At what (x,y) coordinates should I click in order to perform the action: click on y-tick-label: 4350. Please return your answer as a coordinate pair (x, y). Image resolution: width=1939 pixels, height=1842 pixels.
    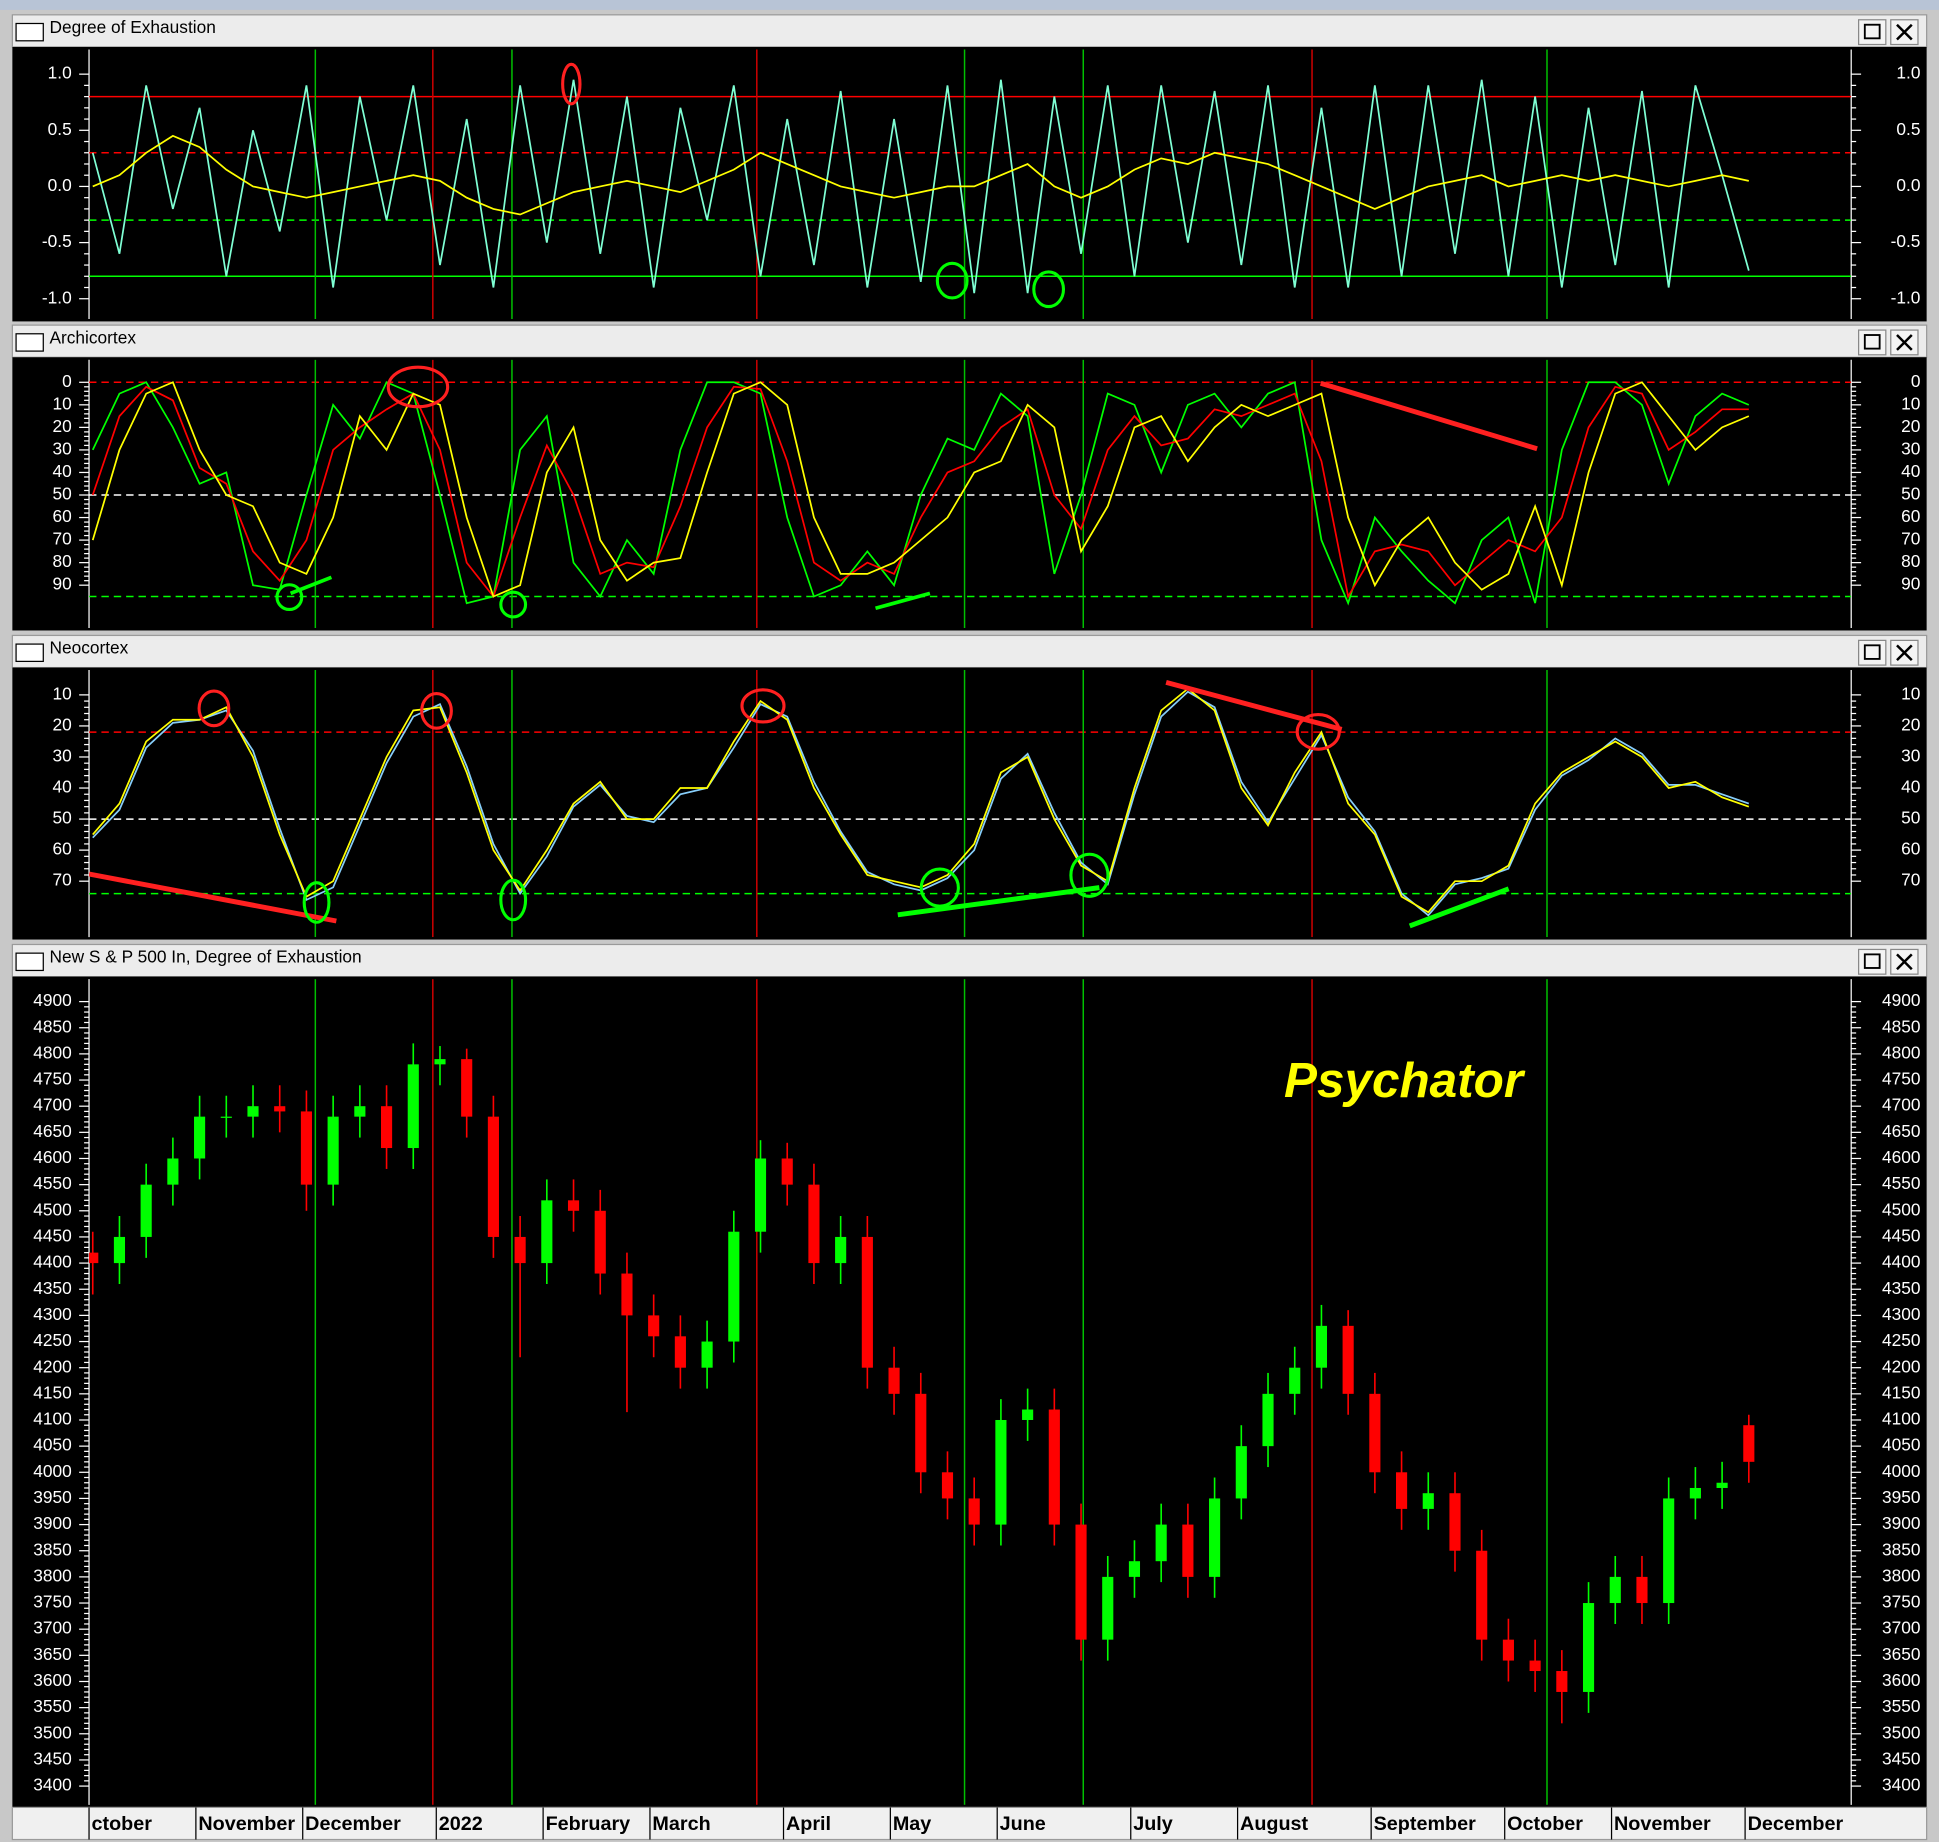
    Looking at the image, I should click on (52, 1288).